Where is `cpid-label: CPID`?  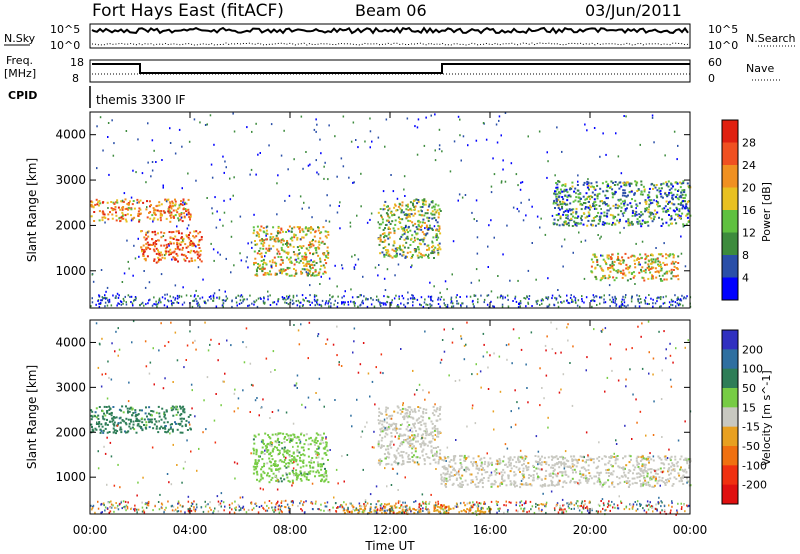 cpid-label: CPID is located at coordinates (22, 95).